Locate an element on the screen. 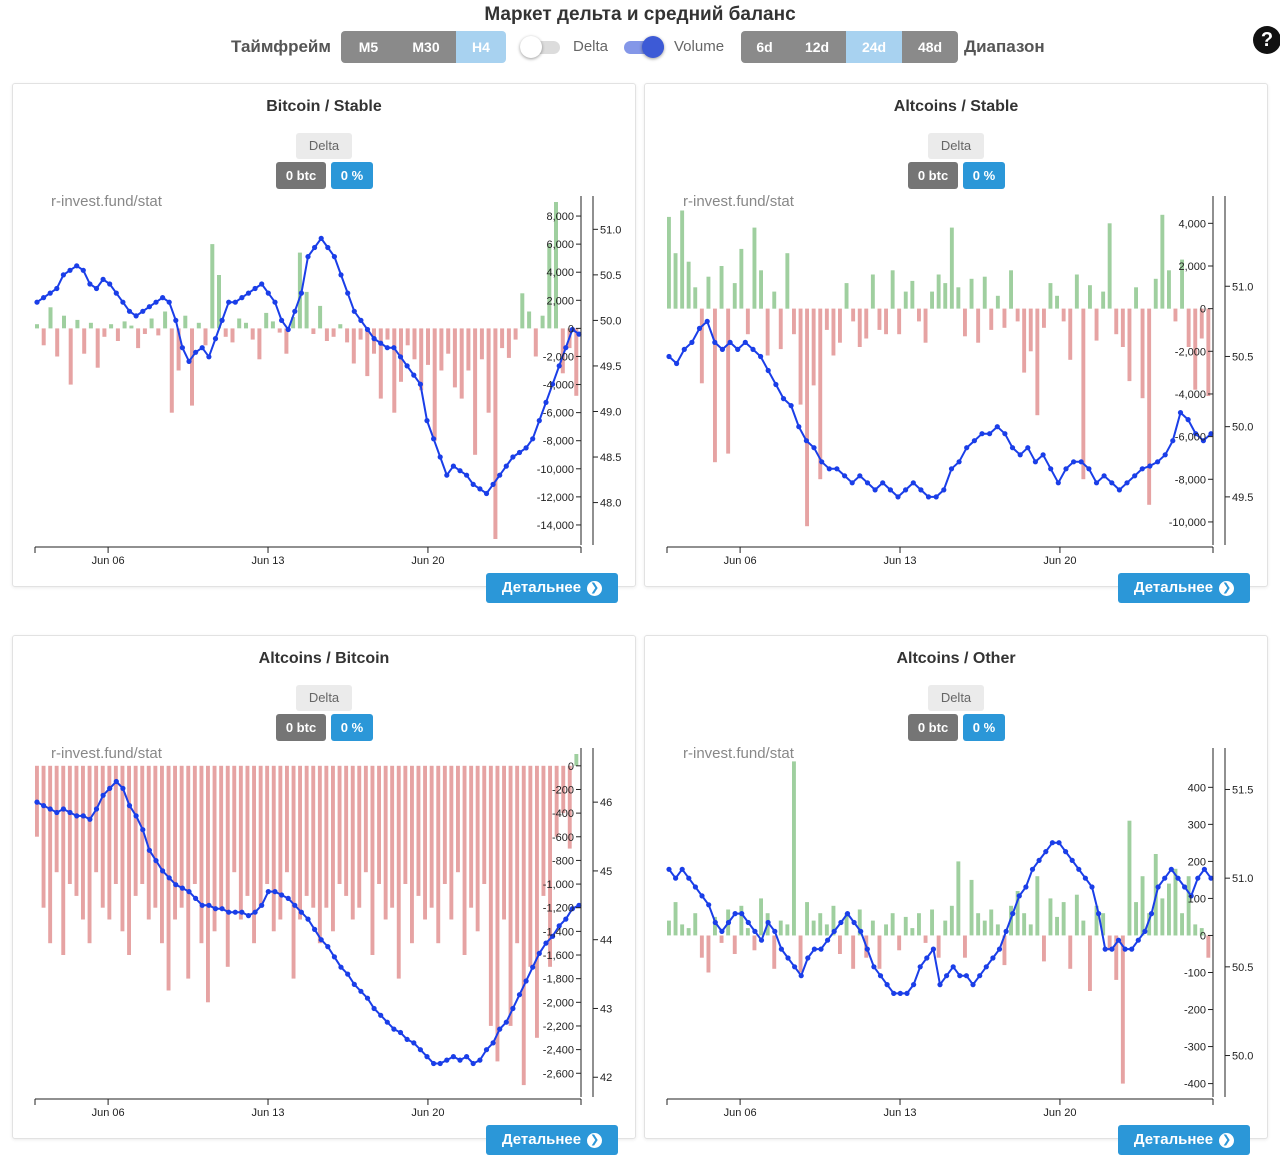  range-6d-button: 6d is located at coordinates (764, 47).